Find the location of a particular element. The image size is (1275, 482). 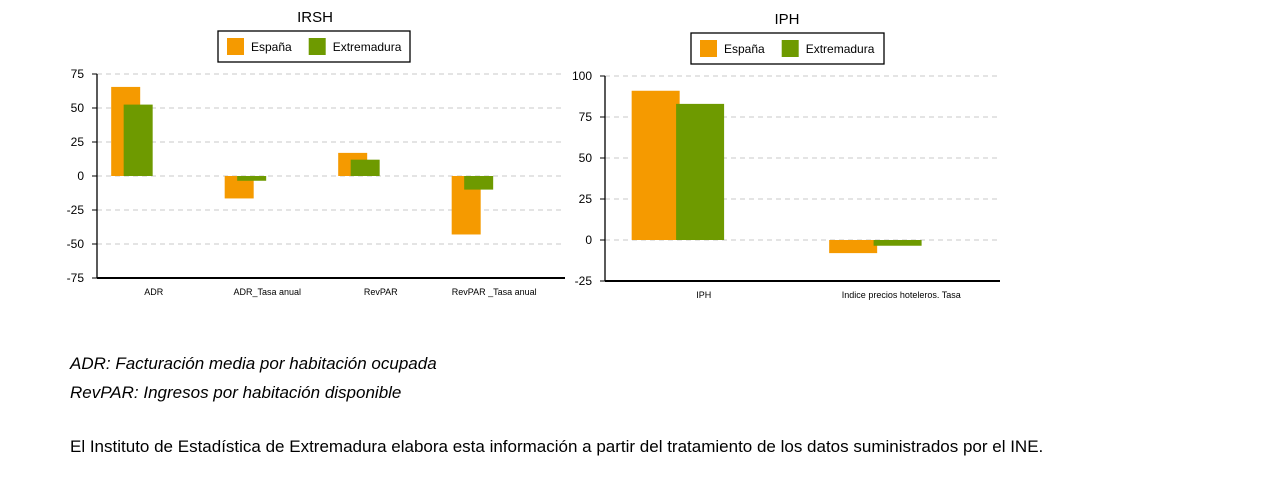

chart-title: IPH is located at coordinates (786, 19).